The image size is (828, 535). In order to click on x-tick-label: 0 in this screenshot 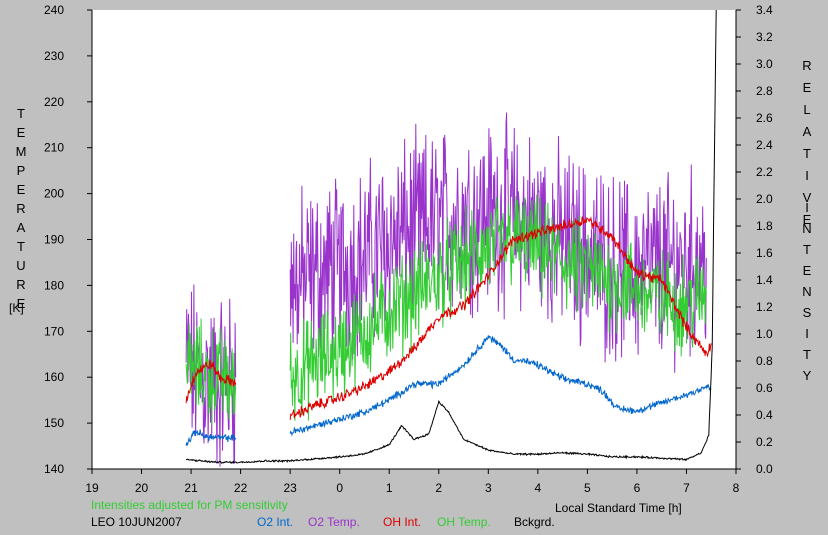, I will do `click(339, 488)`.